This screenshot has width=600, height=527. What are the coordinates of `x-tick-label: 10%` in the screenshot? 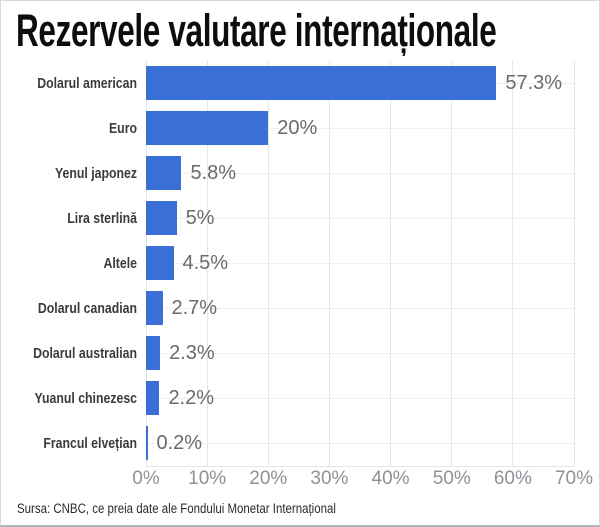 It's located at (207, 478).